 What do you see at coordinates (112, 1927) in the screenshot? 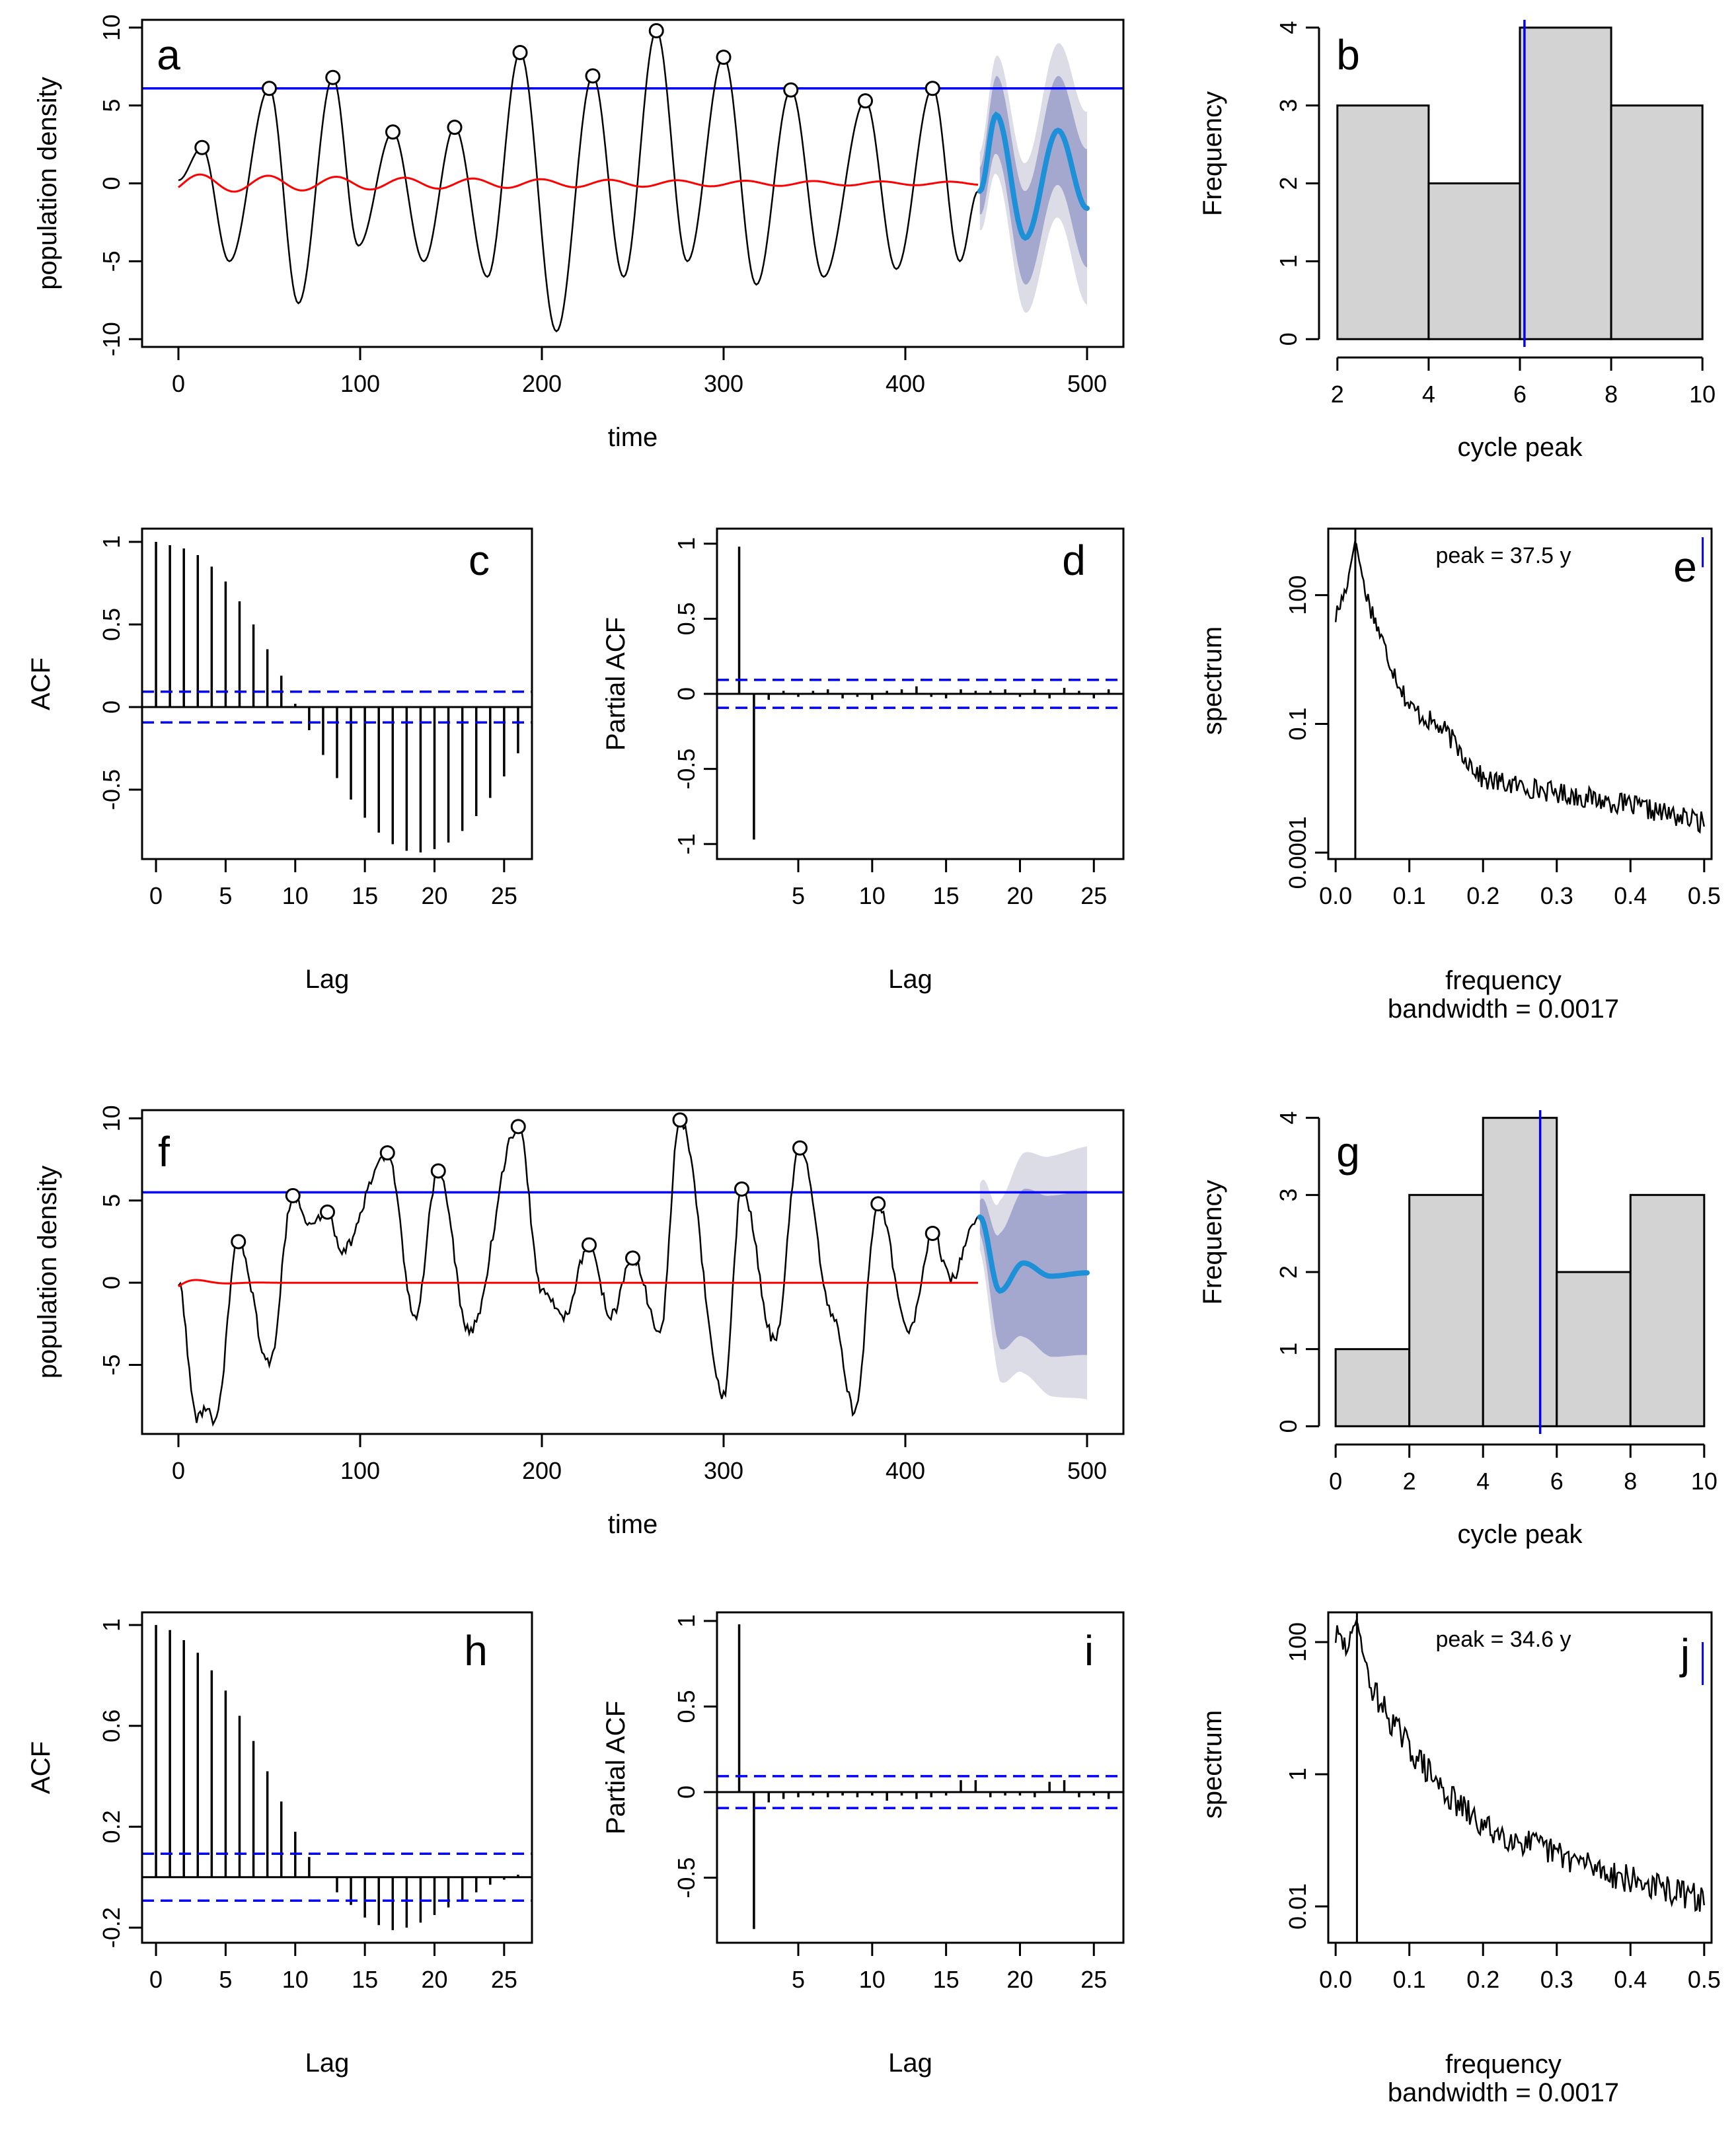
I see `y-tick-label: -0.2` at bounding box center [112, 1927].